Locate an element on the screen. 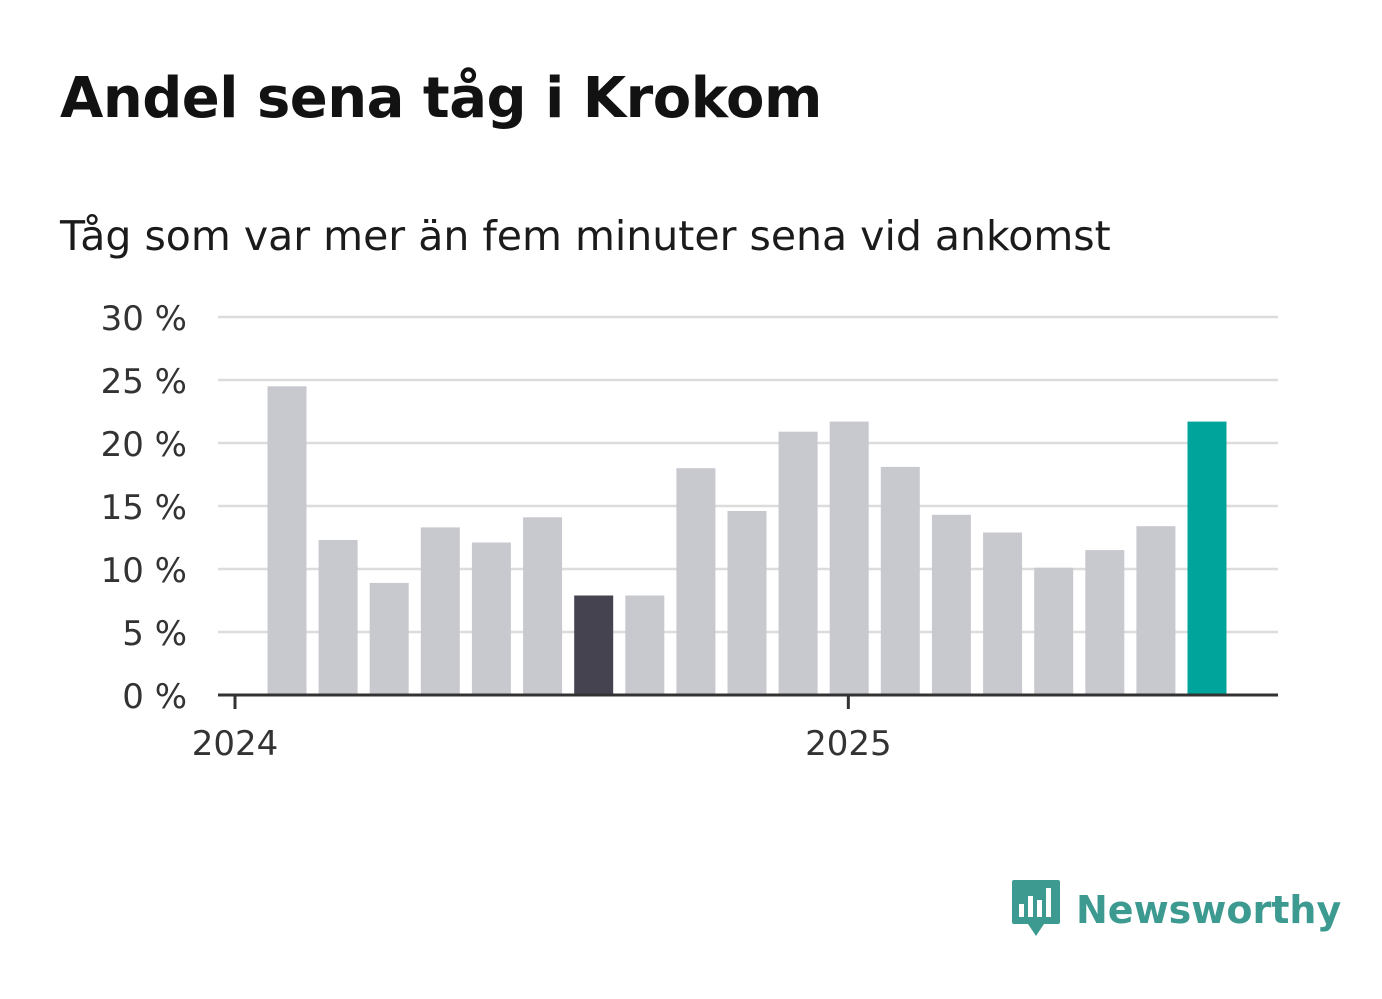  newsworthy-logo: Newsworthy is located at coordinates (1175, 910).